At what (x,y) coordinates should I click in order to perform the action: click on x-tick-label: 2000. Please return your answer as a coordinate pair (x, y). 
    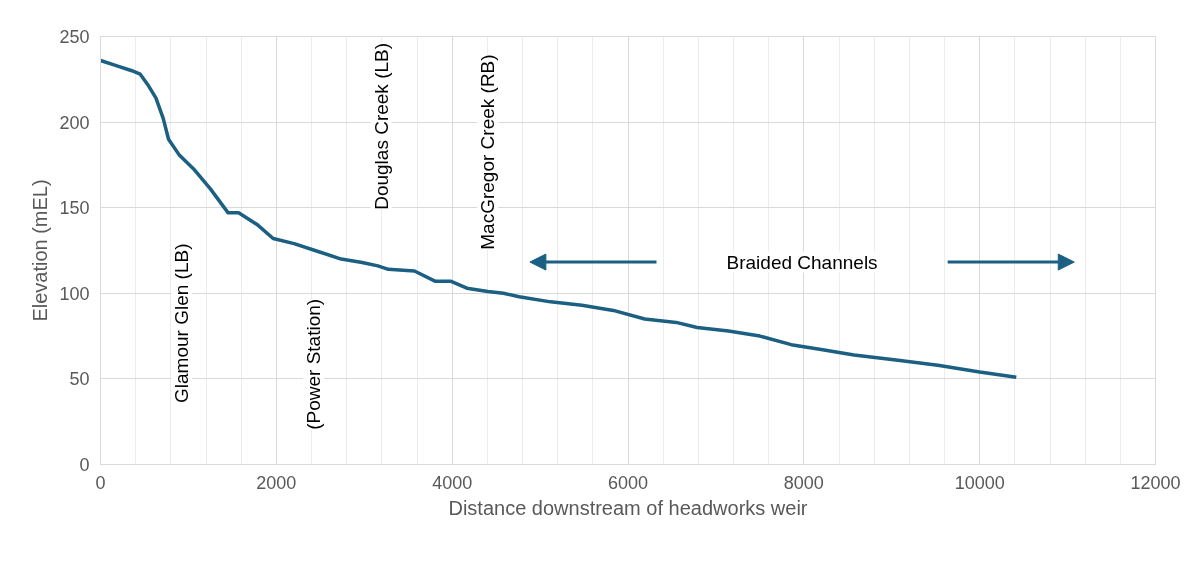
    Looking at the image, I should click on (276, 482).